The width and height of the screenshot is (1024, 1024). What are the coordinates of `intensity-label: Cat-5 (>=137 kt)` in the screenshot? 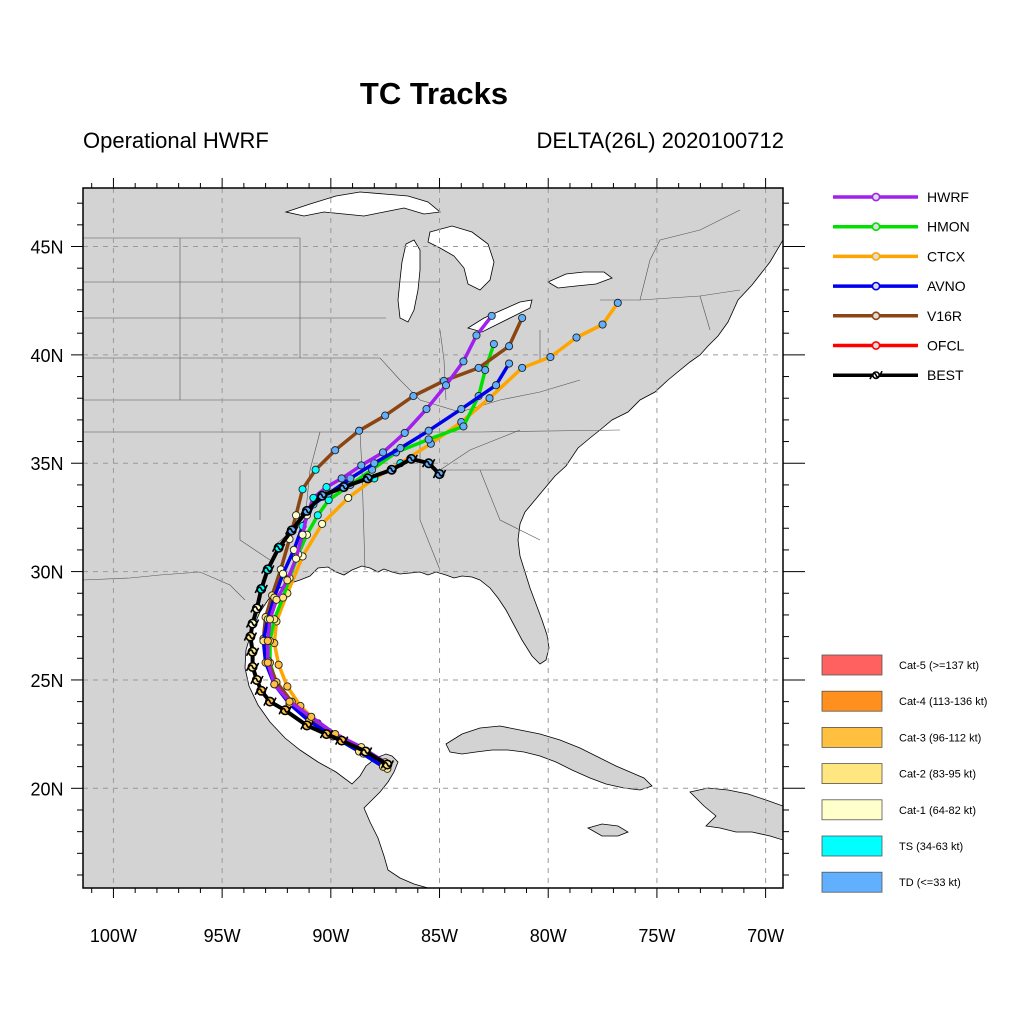 It's located at (939, 666).